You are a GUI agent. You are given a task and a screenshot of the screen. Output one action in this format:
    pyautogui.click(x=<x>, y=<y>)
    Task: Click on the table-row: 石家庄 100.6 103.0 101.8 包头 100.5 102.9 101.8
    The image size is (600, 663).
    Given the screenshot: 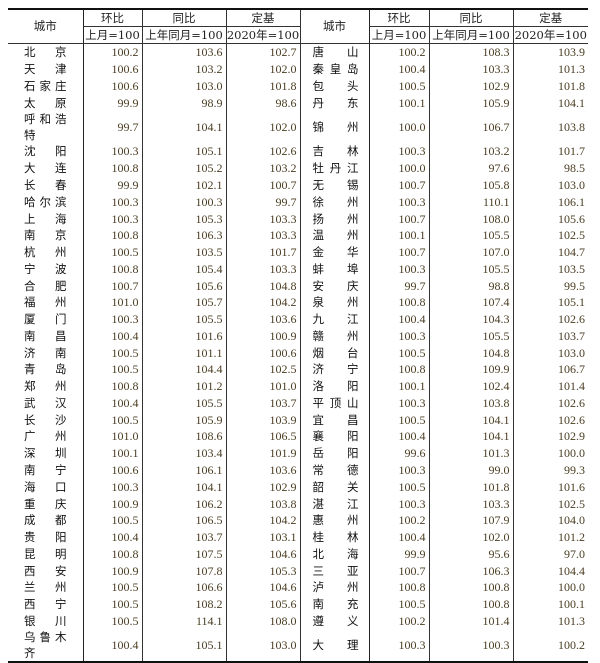 What is the action you would take?
    pyautogui.click(x=298, y=86)
    